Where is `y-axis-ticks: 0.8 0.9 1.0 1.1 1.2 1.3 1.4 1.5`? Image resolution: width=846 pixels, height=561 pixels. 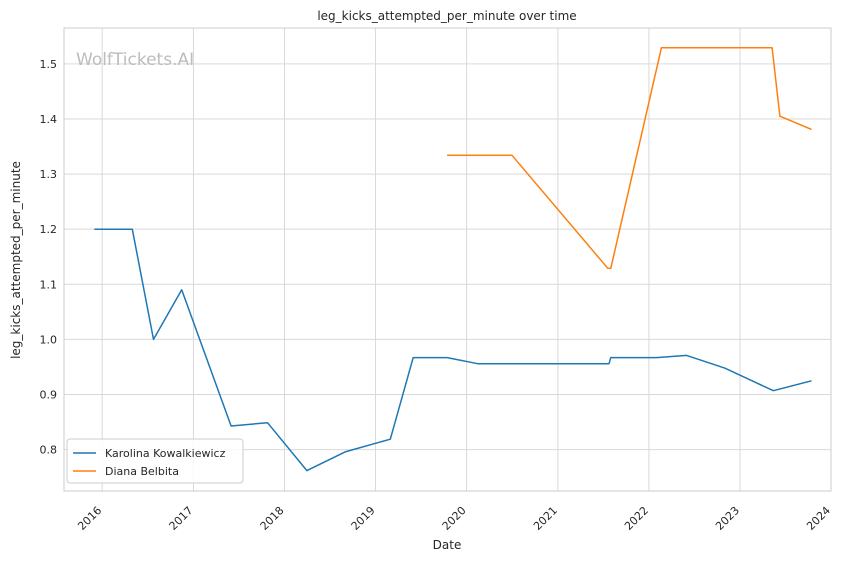
y-axis-ticks: 0.8 0.9 1.0 1.1 1.2 1.3 1.4 1.5 is located at coordinates (49, 257).